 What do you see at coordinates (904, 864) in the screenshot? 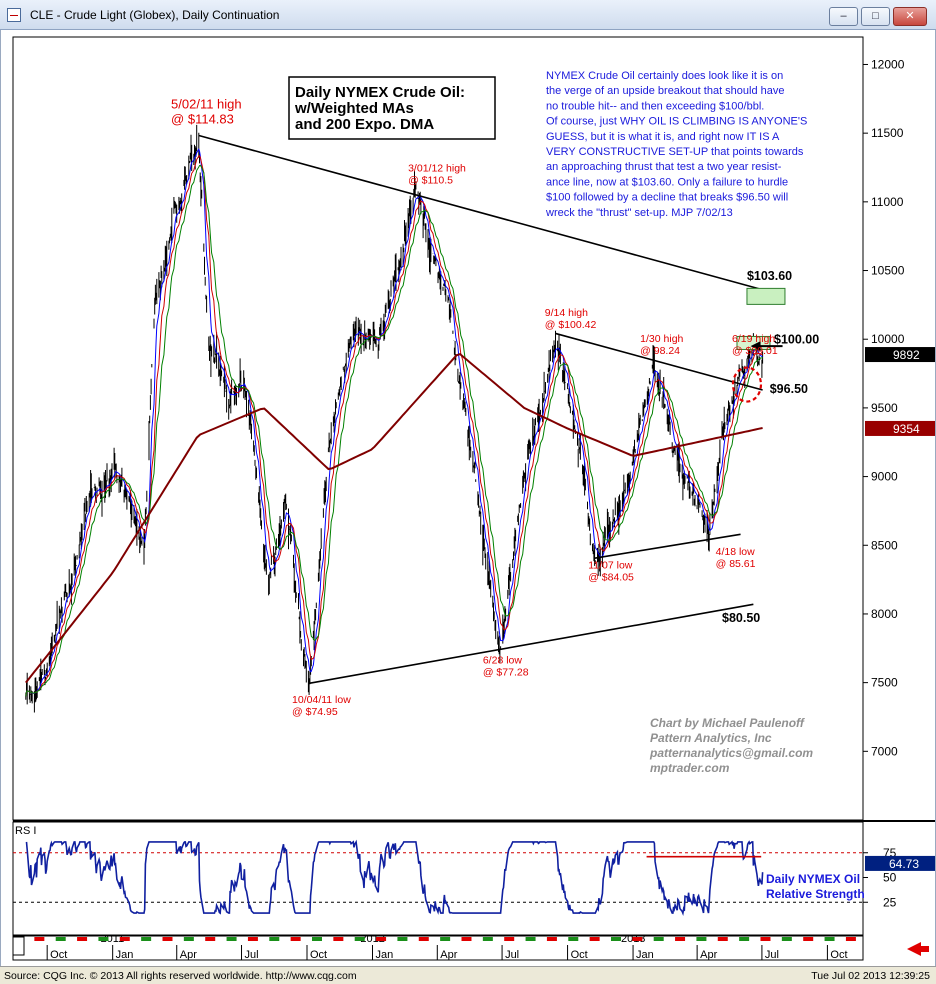
I see `rsi-value-label: 64.73` at bounding box center [904, 864].